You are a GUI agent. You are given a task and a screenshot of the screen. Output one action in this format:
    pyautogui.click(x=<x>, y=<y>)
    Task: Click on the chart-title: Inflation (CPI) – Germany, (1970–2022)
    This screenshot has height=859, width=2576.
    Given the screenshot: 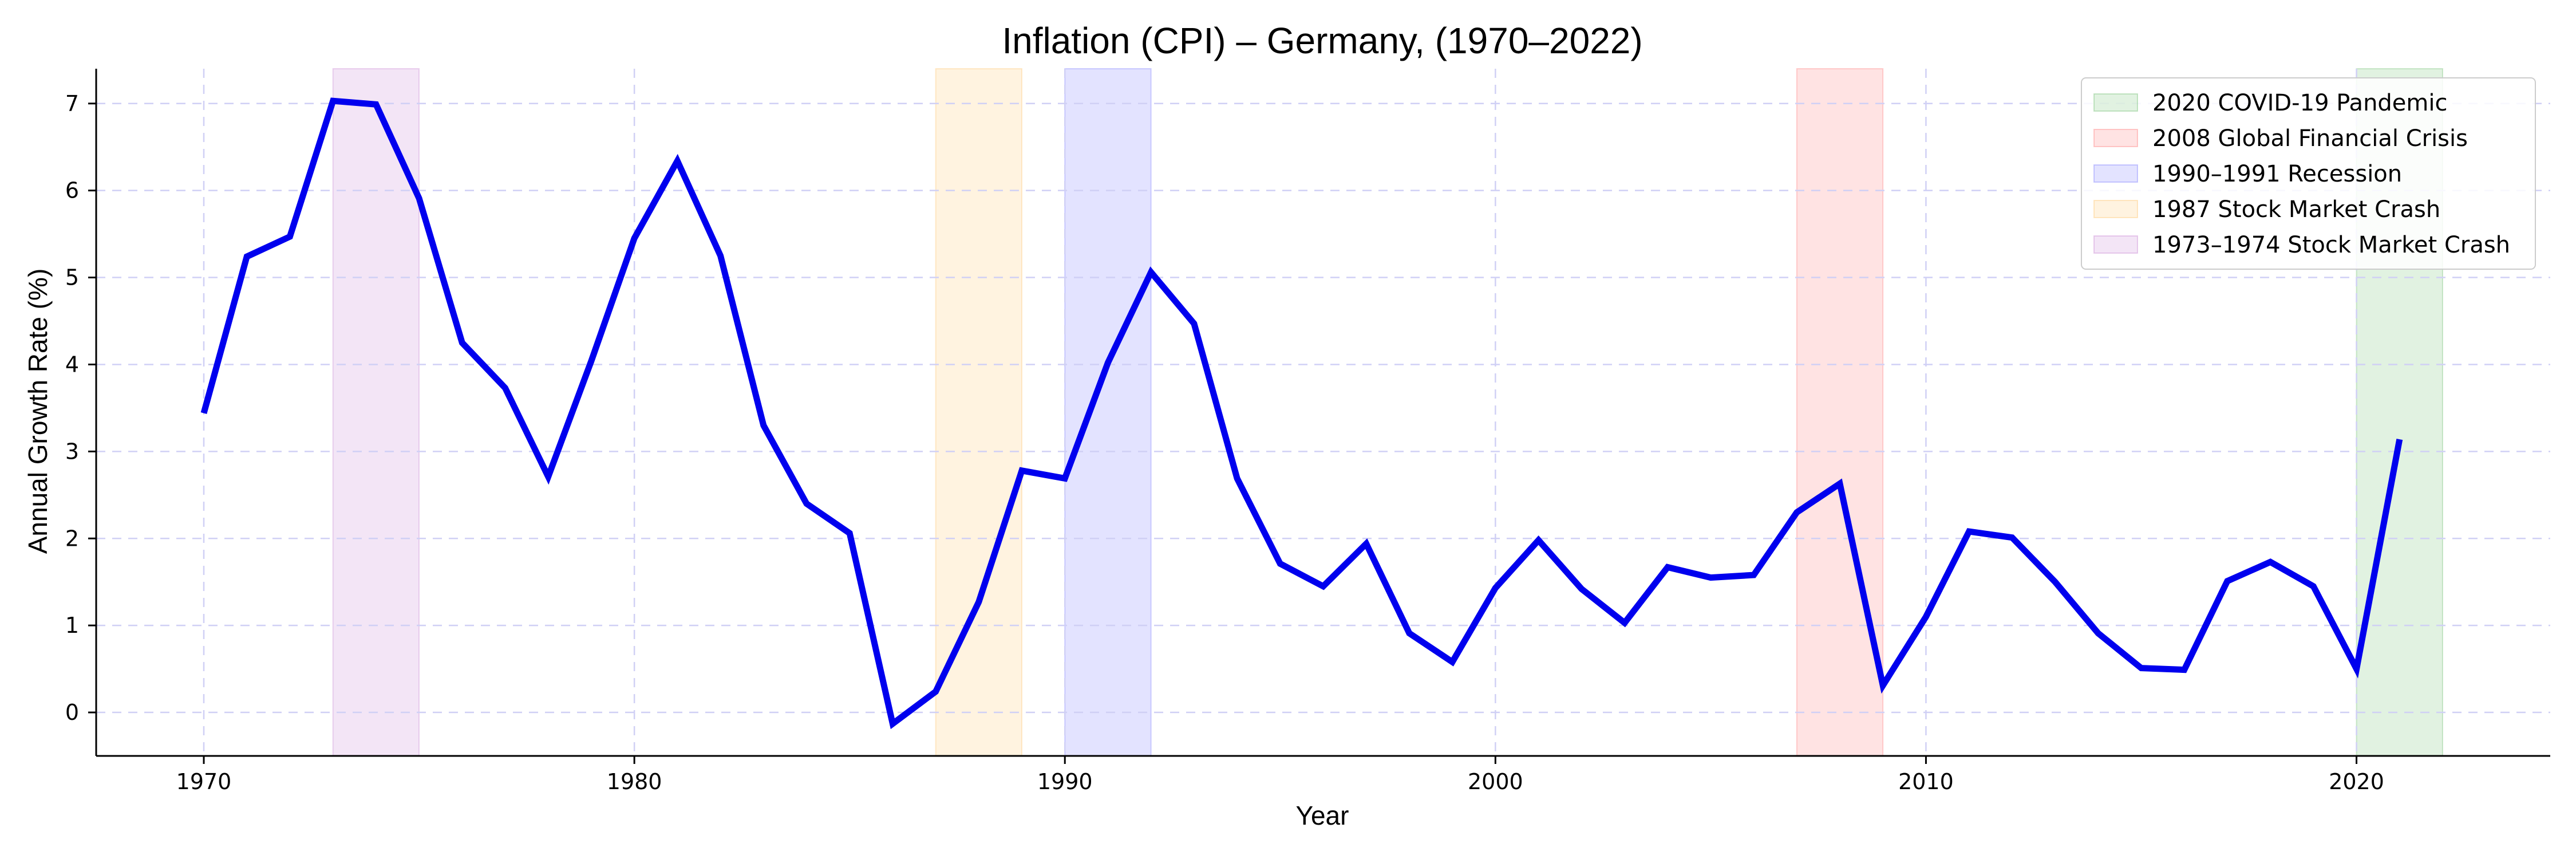 What is the action you would take?
    pyautogui.click(x=1322, y=40)
    